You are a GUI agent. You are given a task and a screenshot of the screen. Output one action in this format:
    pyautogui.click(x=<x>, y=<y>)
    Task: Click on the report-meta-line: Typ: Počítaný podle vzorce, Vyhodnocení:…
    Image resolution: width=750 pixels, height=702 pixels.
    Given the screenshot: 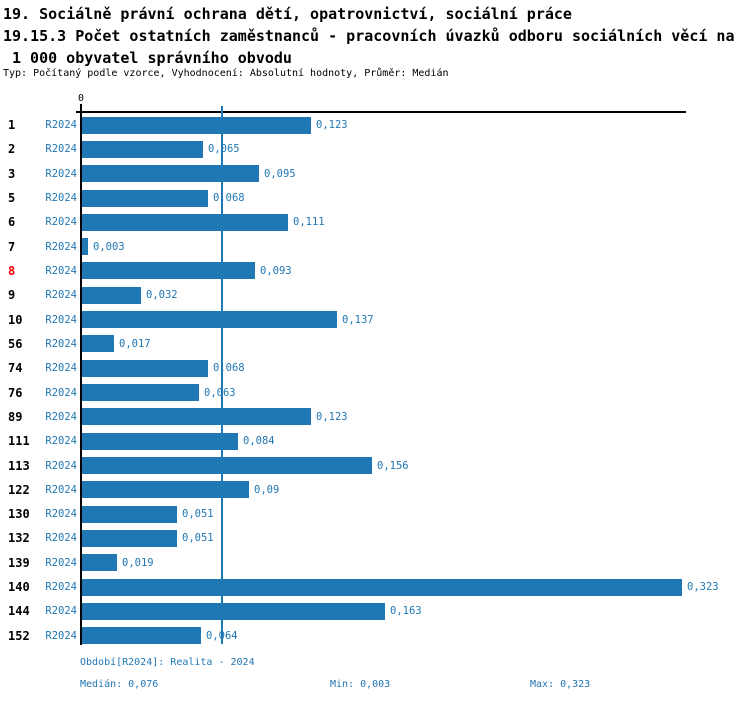 What is the action you would take?
    pyautogui.click(x=226, y=73)
    